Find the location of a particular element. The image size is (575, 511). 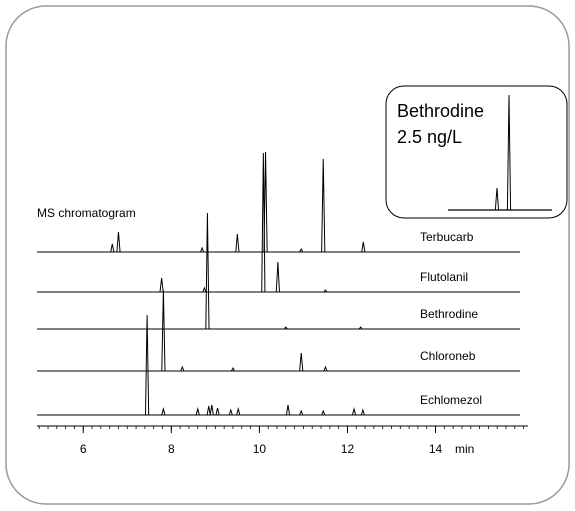

inset-subtitle: 2.5 ng/L is located at coordinates (429, 137).